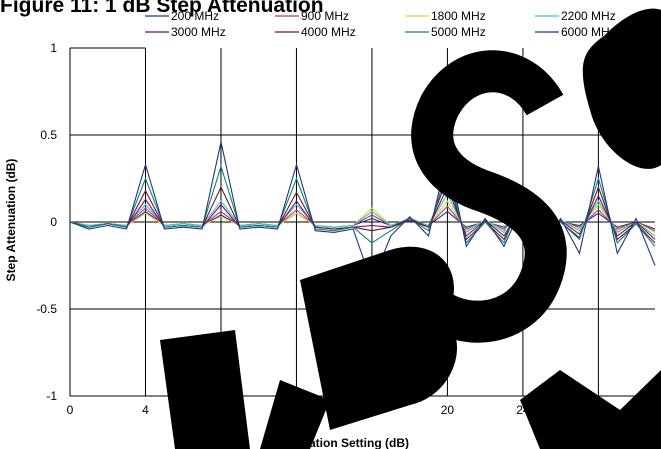 The image size is (661, 449). Describe the element at coordinates (53, 222) in the screenshot. I see `y-tick-label: 0` at that location.